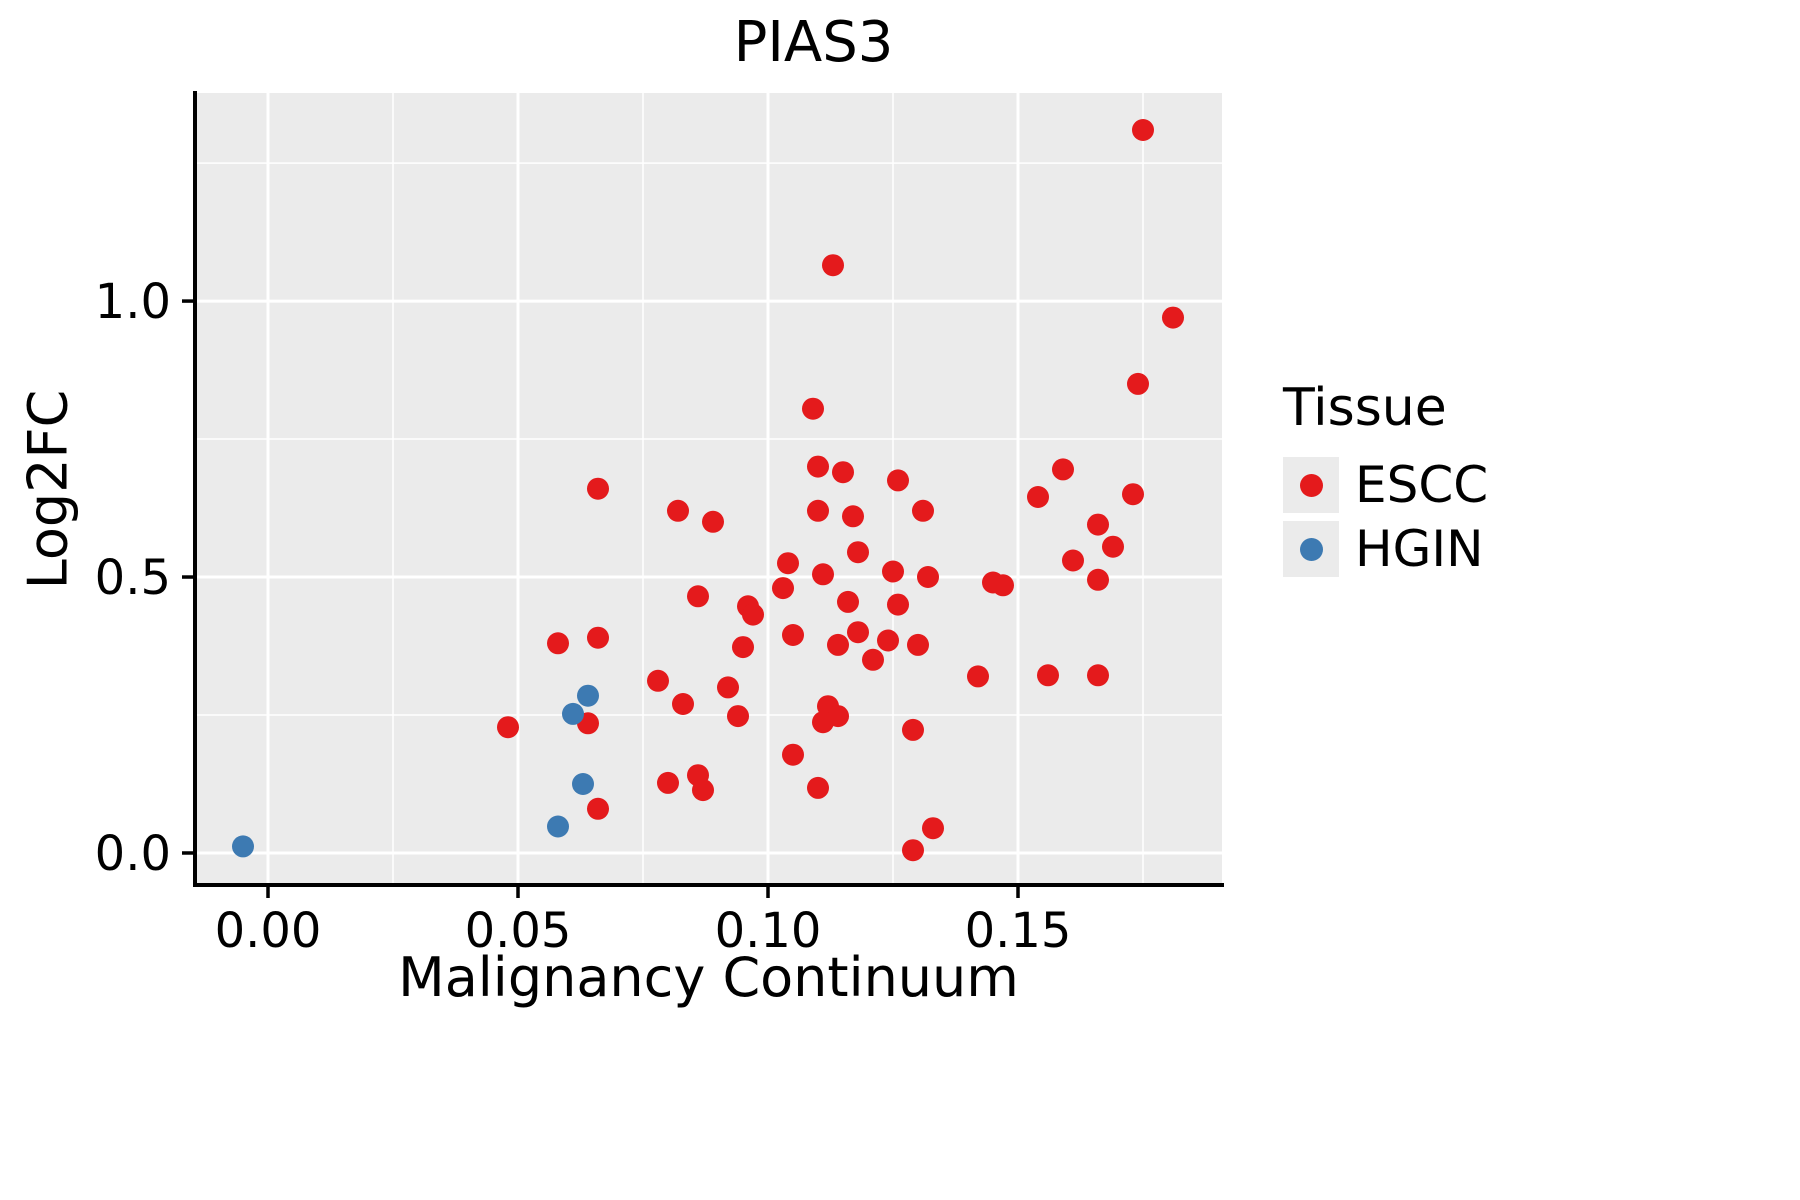 The width and height of the screenshot is (1800, 1200). I want to click on y-tick-label: 1.0, so click(133, 302).